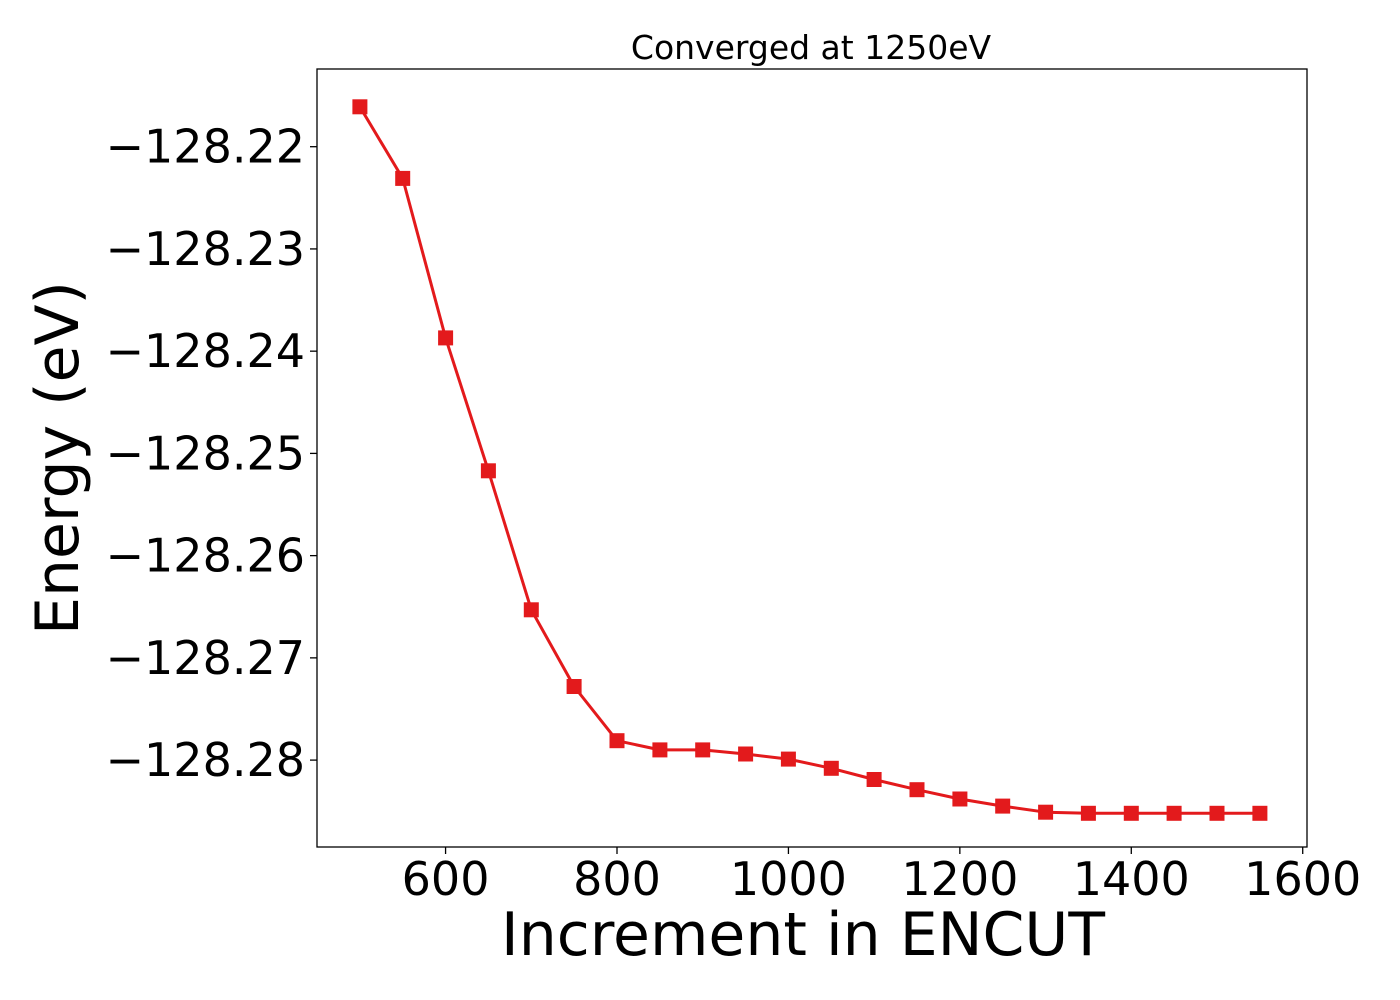 This screenshot has height=1000, width=1400. Describe the element at coordinates (206, 351) in the screenshot. I see `y-tick-label: −128.24` at that location.